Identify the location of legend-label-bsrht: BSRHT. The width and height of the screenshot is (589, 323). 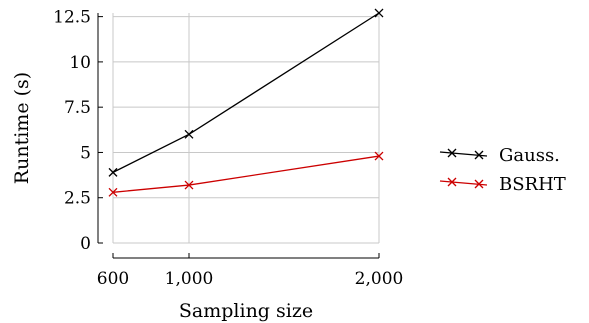
(532, 184).